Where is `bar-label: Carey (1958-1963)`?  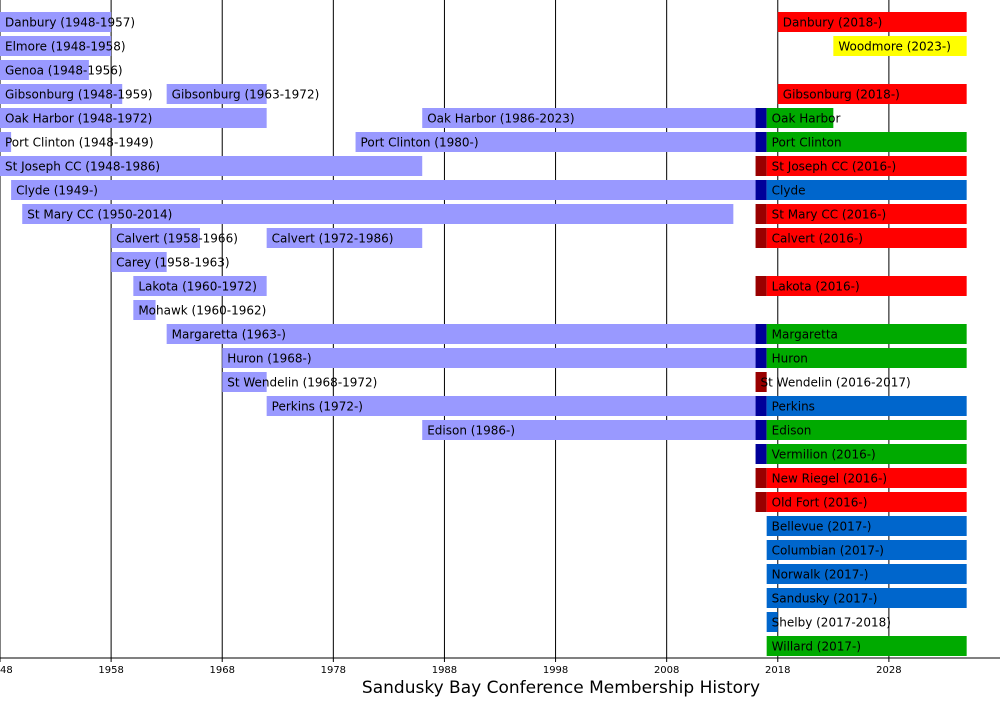
bar-label: Carey (1958-1963) is located at coordinates (172, 263).